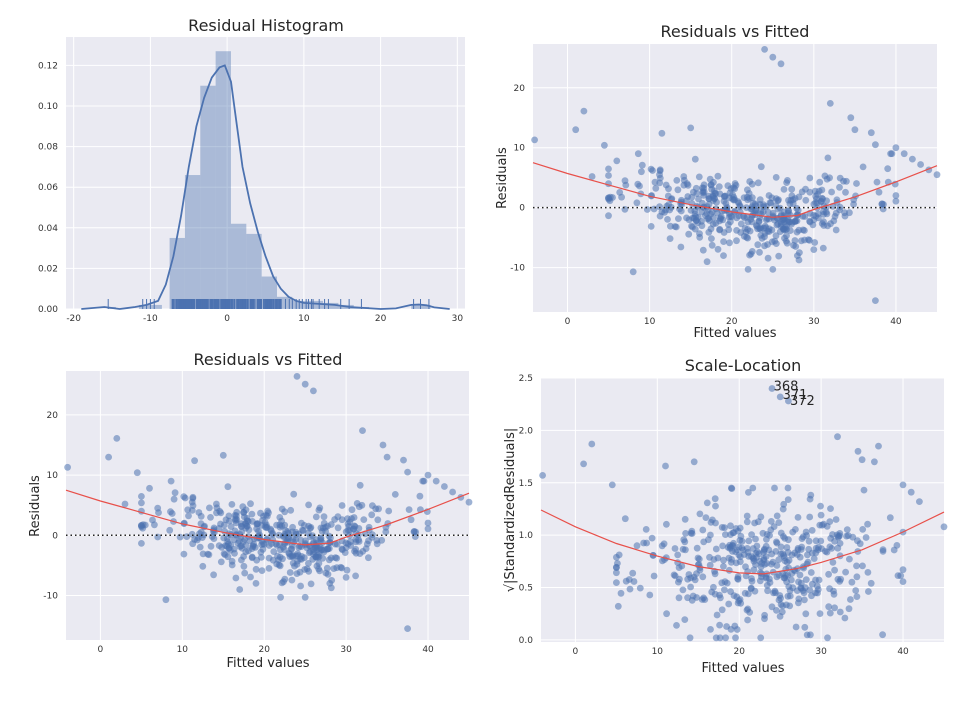 This screenshot has height=710, width=954. Describe the element at coordinates (502, 178) in the screenshot. I see `residuals-vs-fitted-top-ylabel: Residuals` at that location.